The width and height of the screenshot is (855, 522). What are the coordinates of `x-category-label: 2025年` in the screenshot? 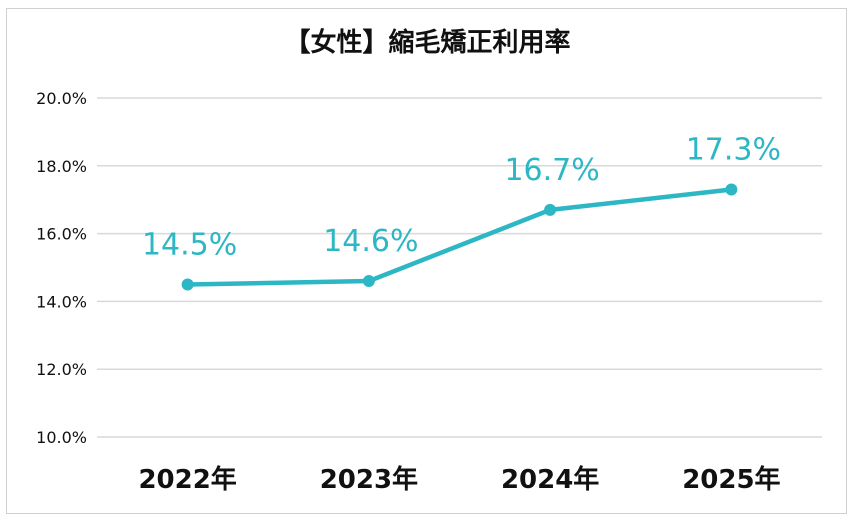 It's located at (731, 479).